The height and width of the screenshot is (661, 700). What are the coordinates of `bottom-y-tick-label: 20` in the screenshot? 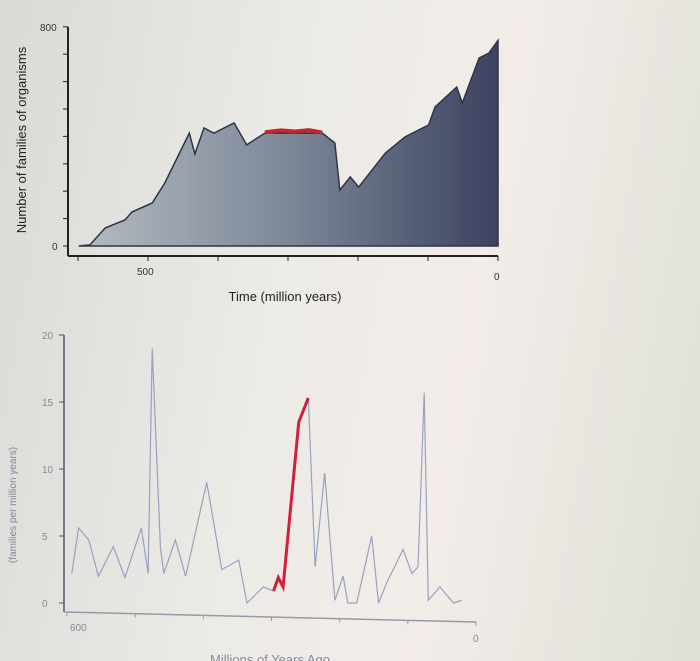 It's located at (48, 336).